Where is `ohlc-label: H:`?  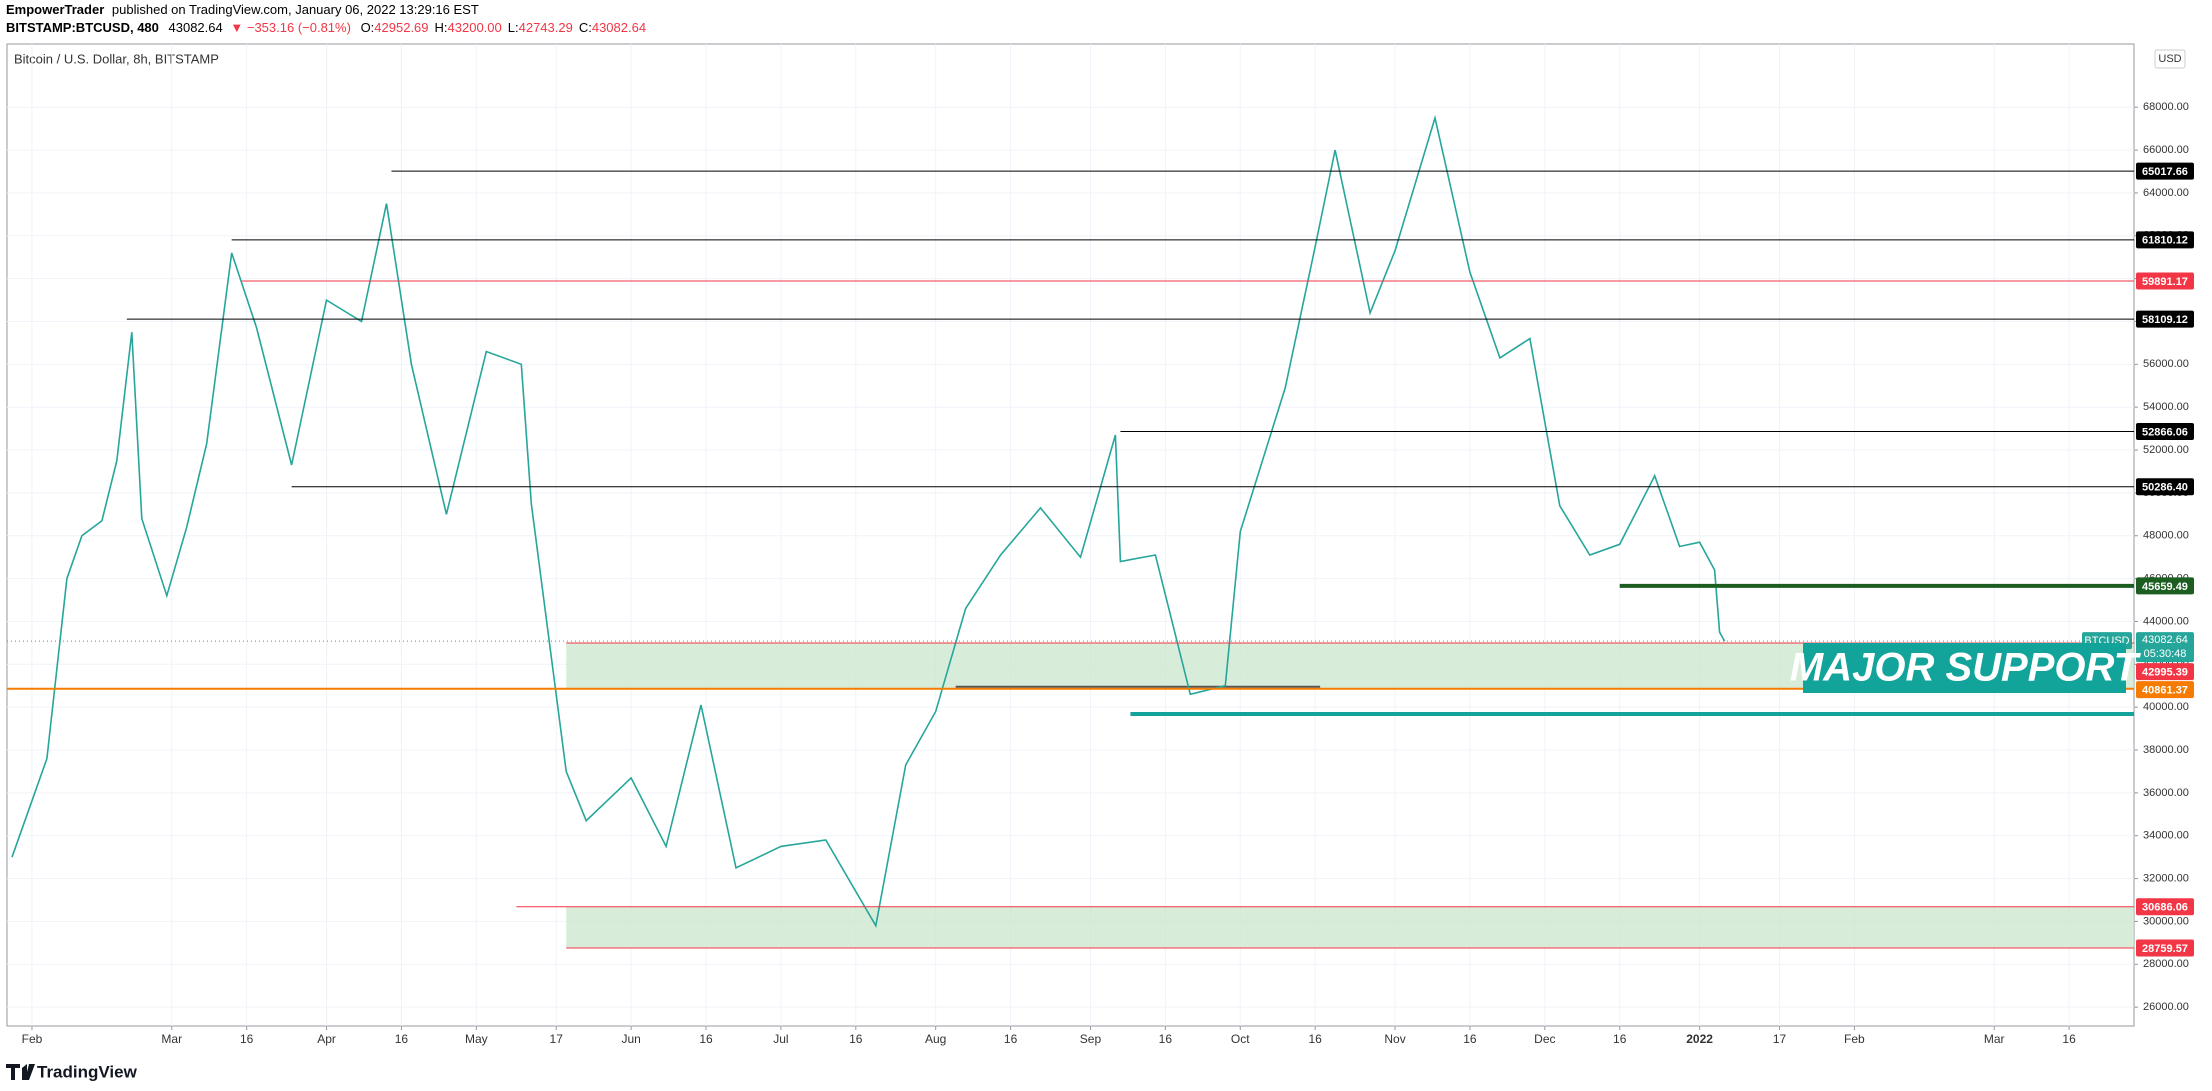
ohlc-label: H: is located at coordinates (441, 27).